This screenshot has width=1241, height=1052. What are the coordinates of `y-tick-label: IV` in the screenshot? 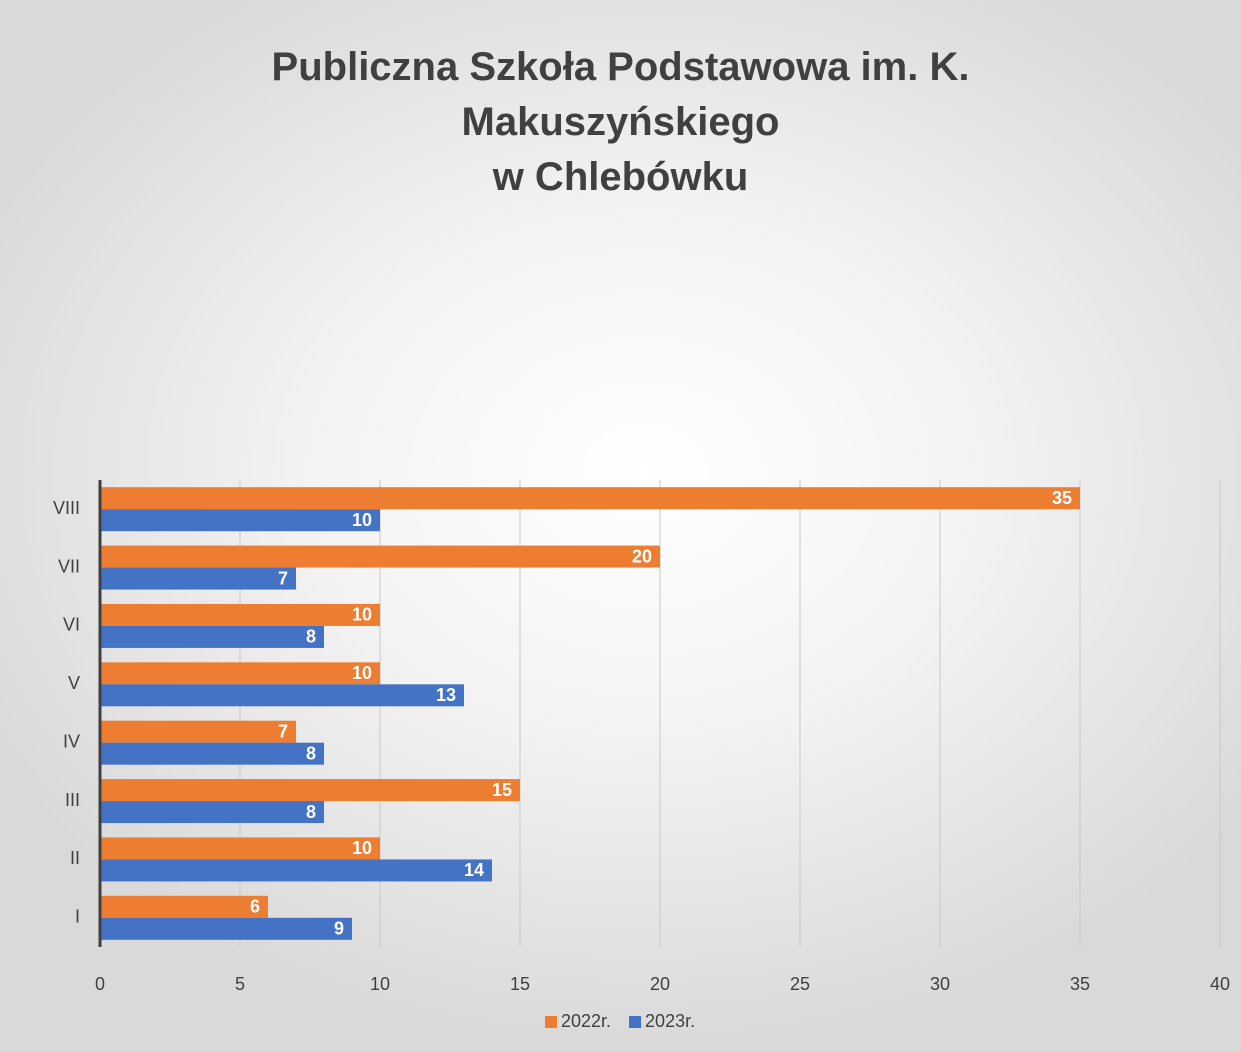 It's located at (71, 741).